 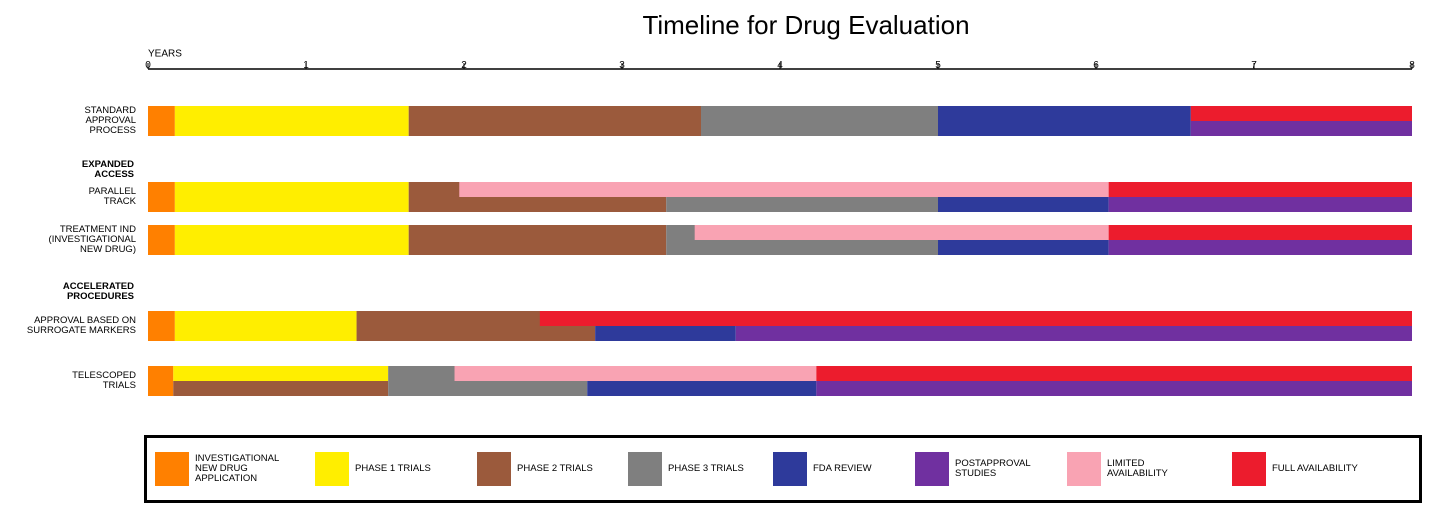 What do you see at coordinates (1137, 468) in the screenshot?
I see `legend-label: LIMITED AVAILABILITY` at bounding box center [1137, 468].